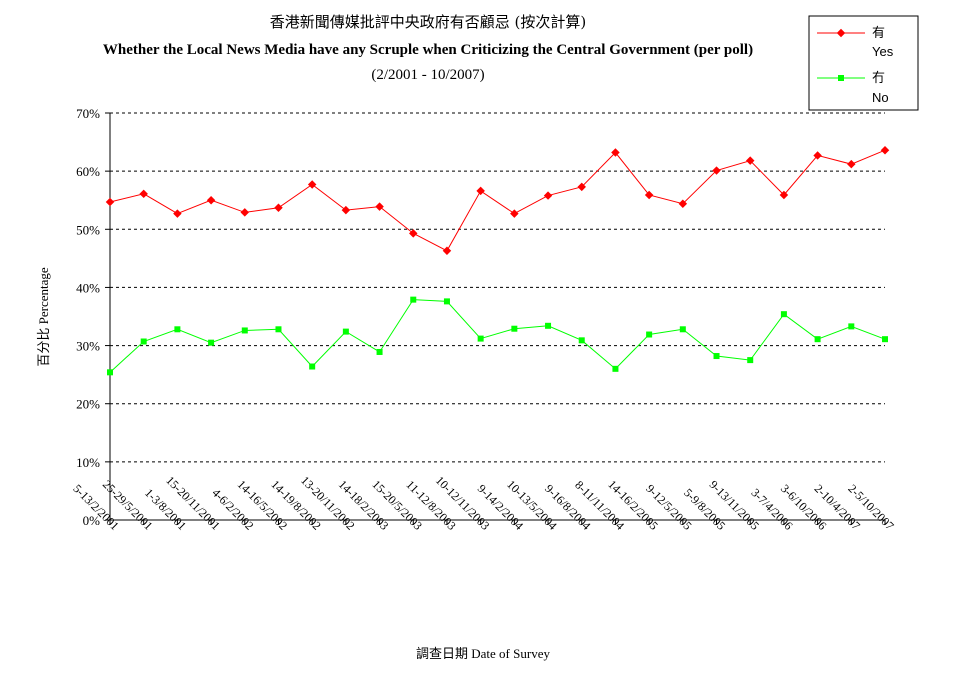 The image size is (974, 680). What do you see at coordinates (483, 653) in the screenshot?
I see `x-axis-label: 調查日期 Date of Survey` at bounding box center [483, 653].